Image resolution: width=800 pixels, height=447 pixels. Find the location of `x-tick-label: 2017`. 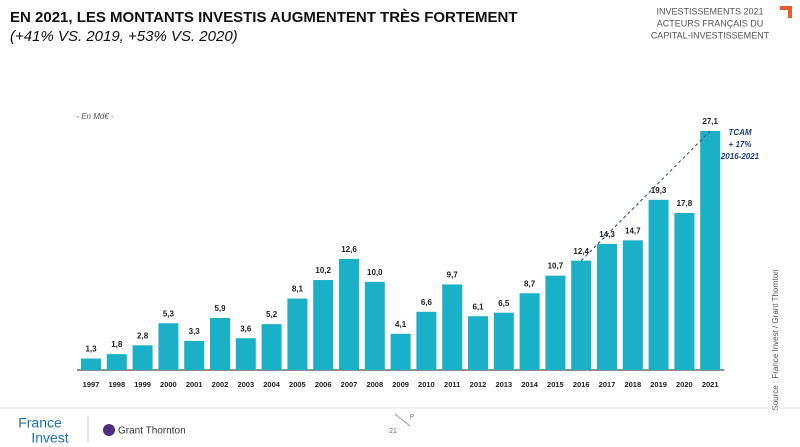

x-tick-label: 2017 is located at coordinates (607, 384).